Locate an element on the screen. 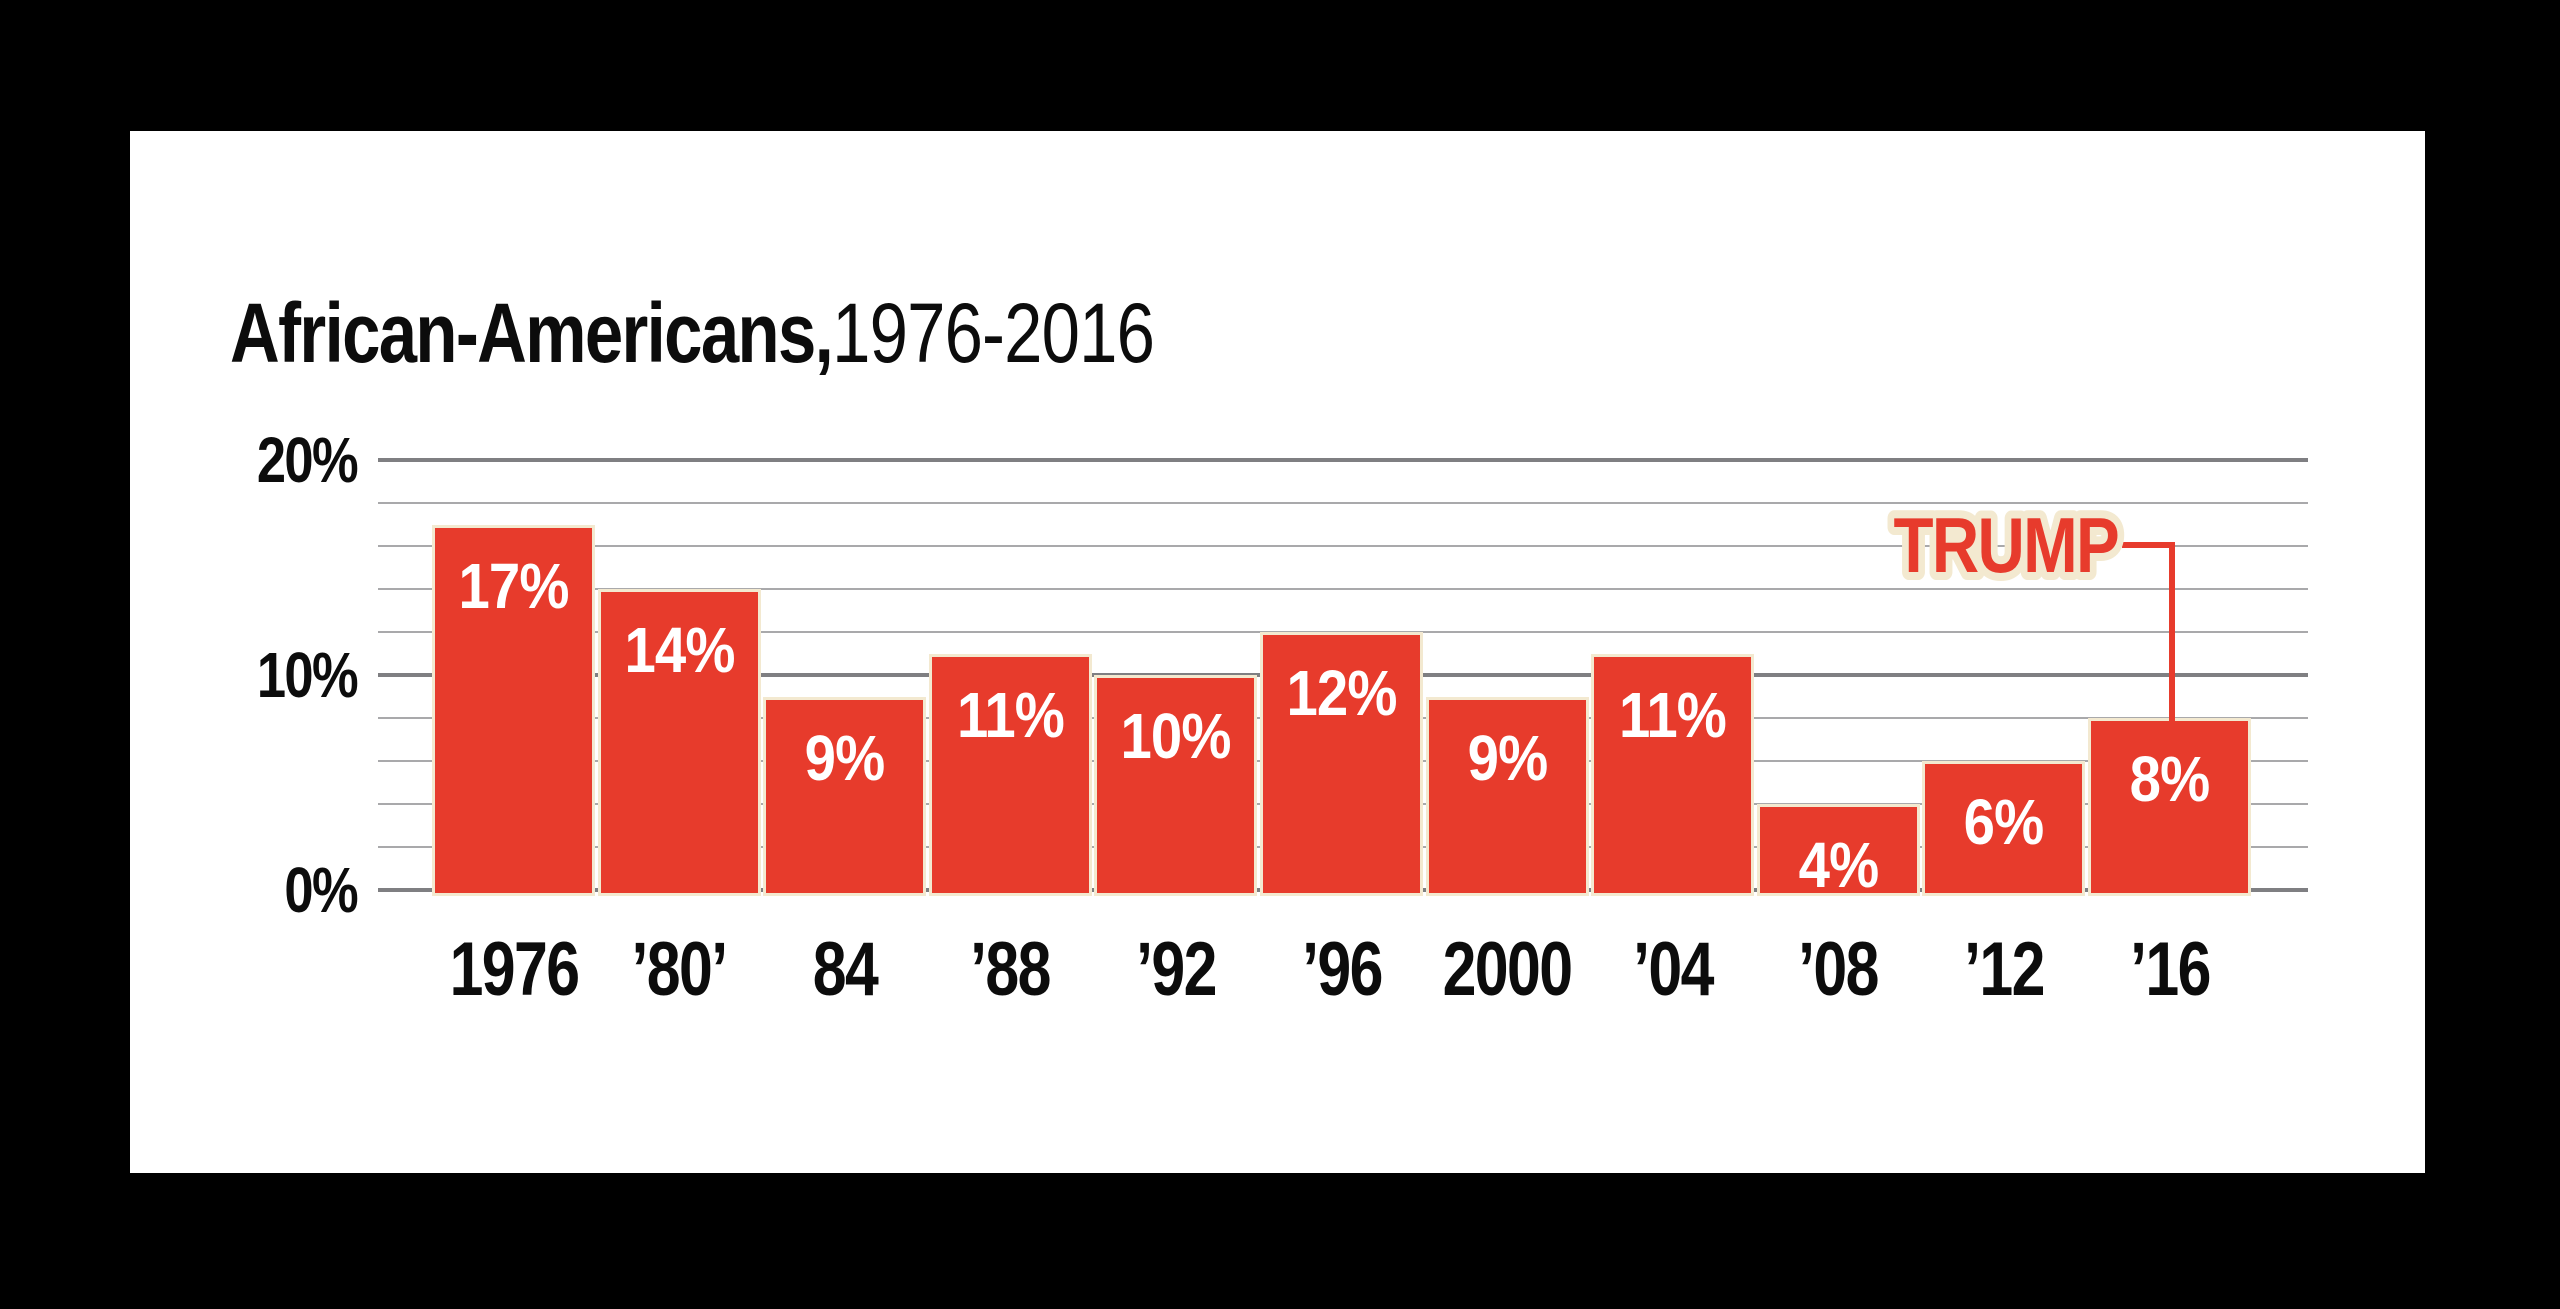  chart-title: African-Americans,1976-2016 is located at coordinates (692, 333).